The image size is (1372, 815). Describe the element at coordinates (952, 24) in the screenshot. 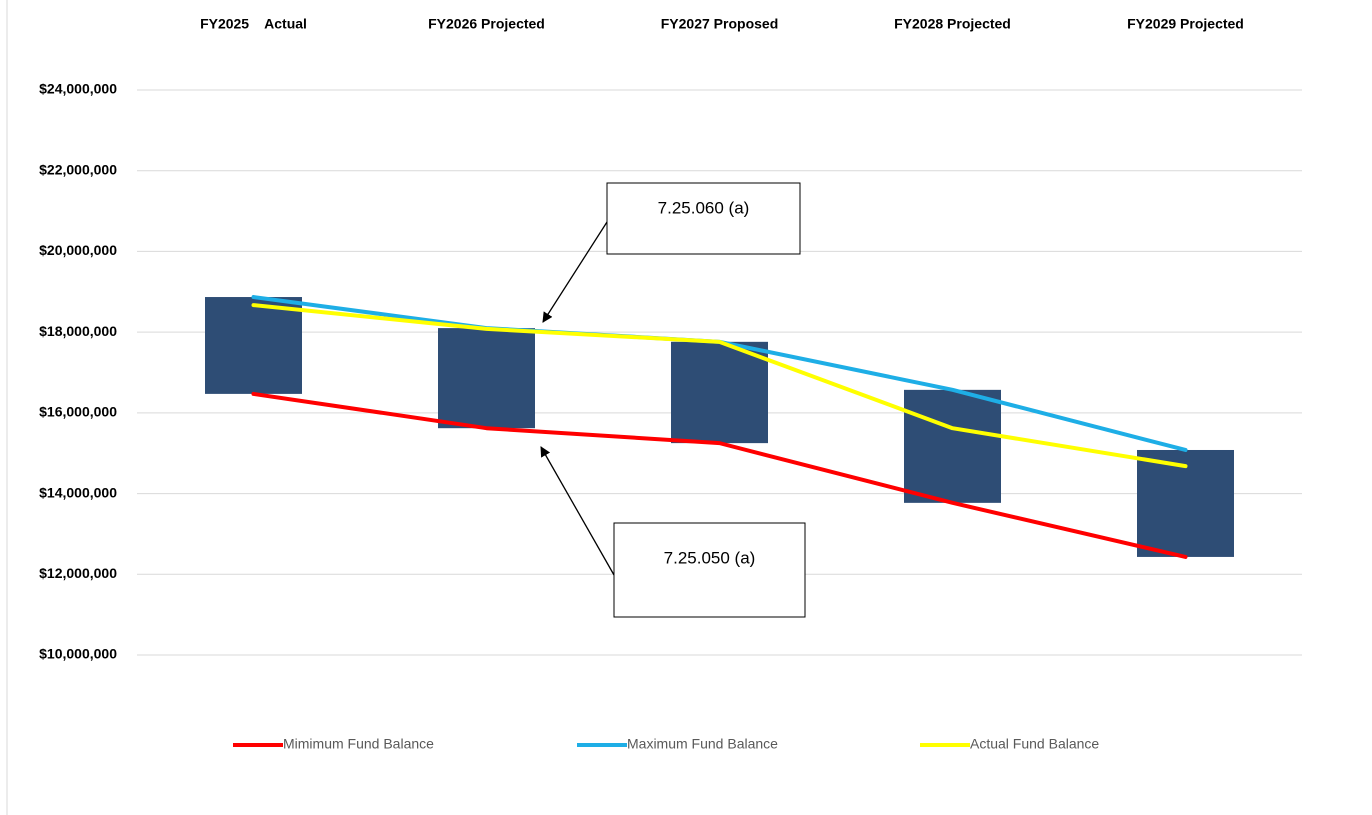

I see `x-tick-label: FY2028 Projected` at that location.